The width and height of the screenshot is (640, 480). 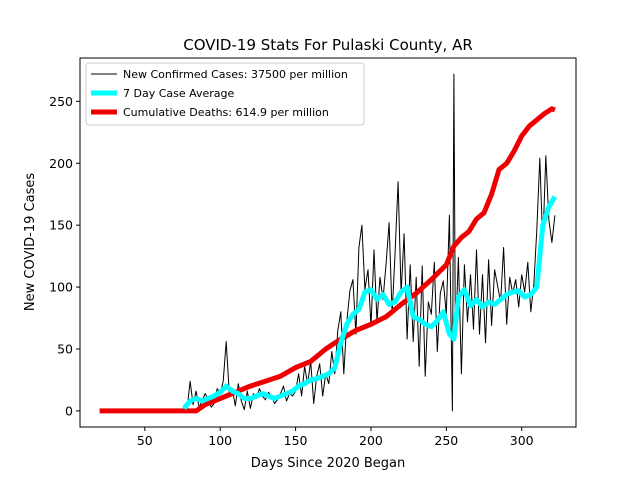 I want to click on y-tick-label: 100, so click(x=61, y=287).